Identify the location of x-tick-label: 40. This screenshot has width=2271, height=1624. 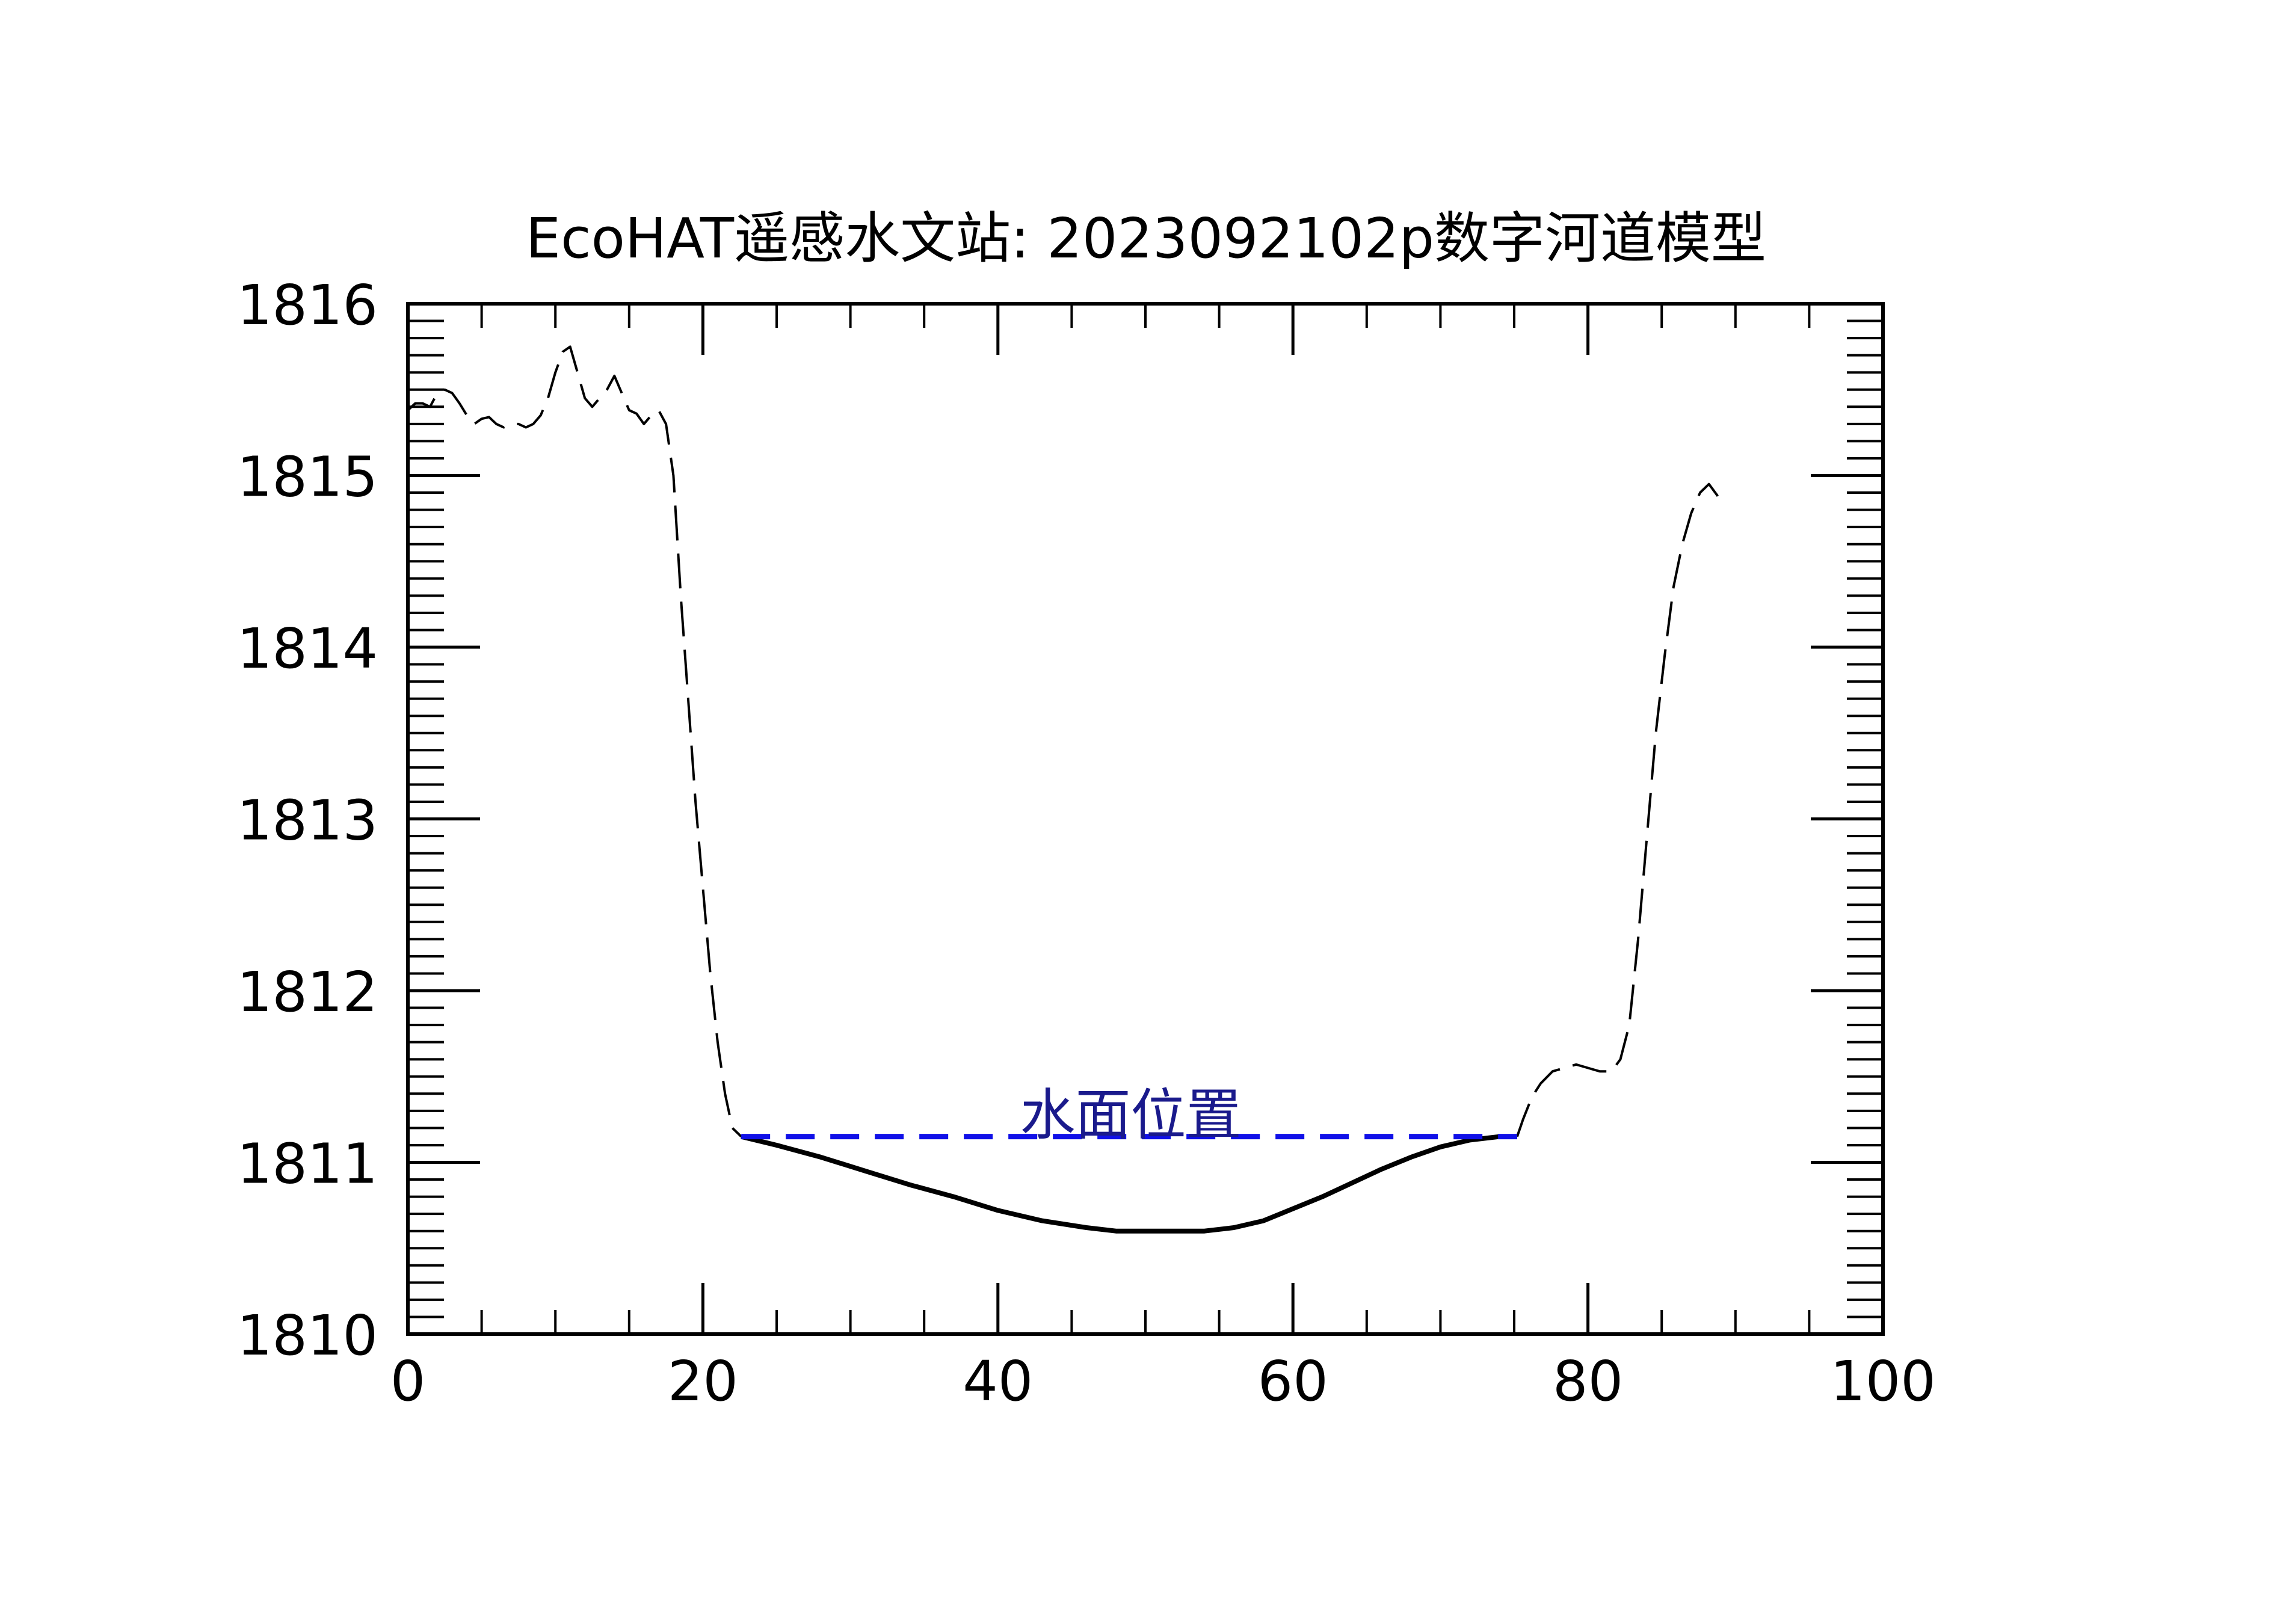
(998, 1381).